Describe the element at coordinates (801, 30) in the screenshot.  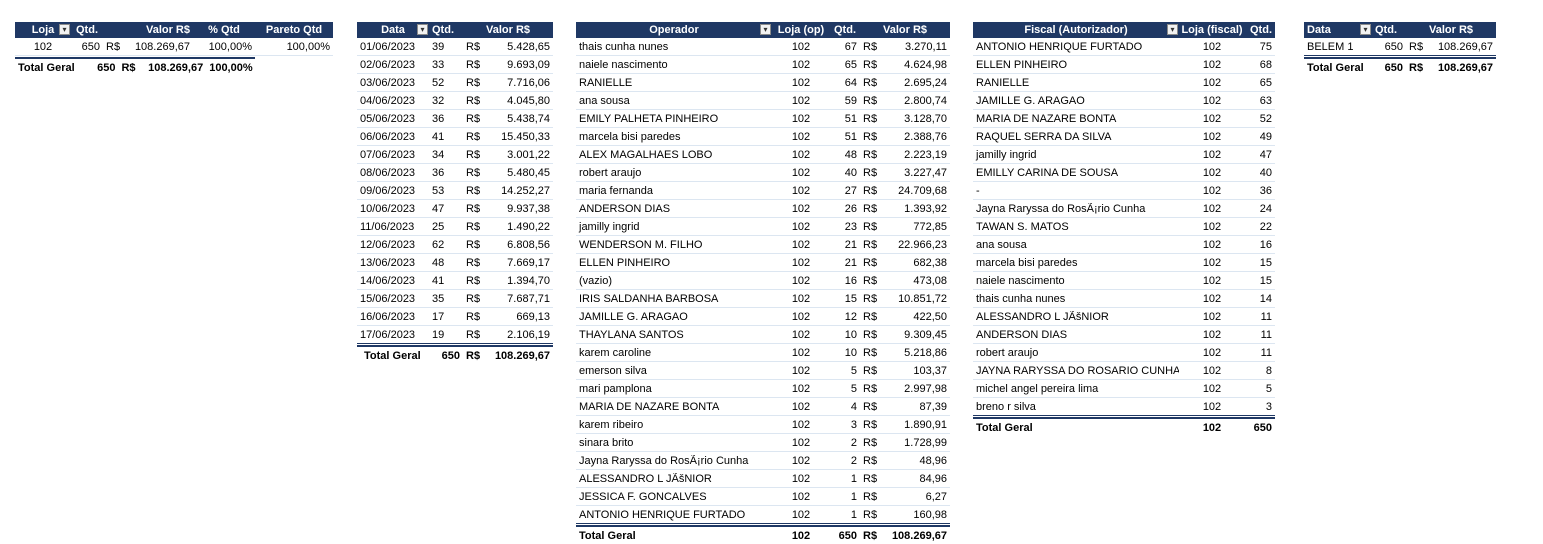
I see `col-header-loja-op: Loja (op)` at that location.